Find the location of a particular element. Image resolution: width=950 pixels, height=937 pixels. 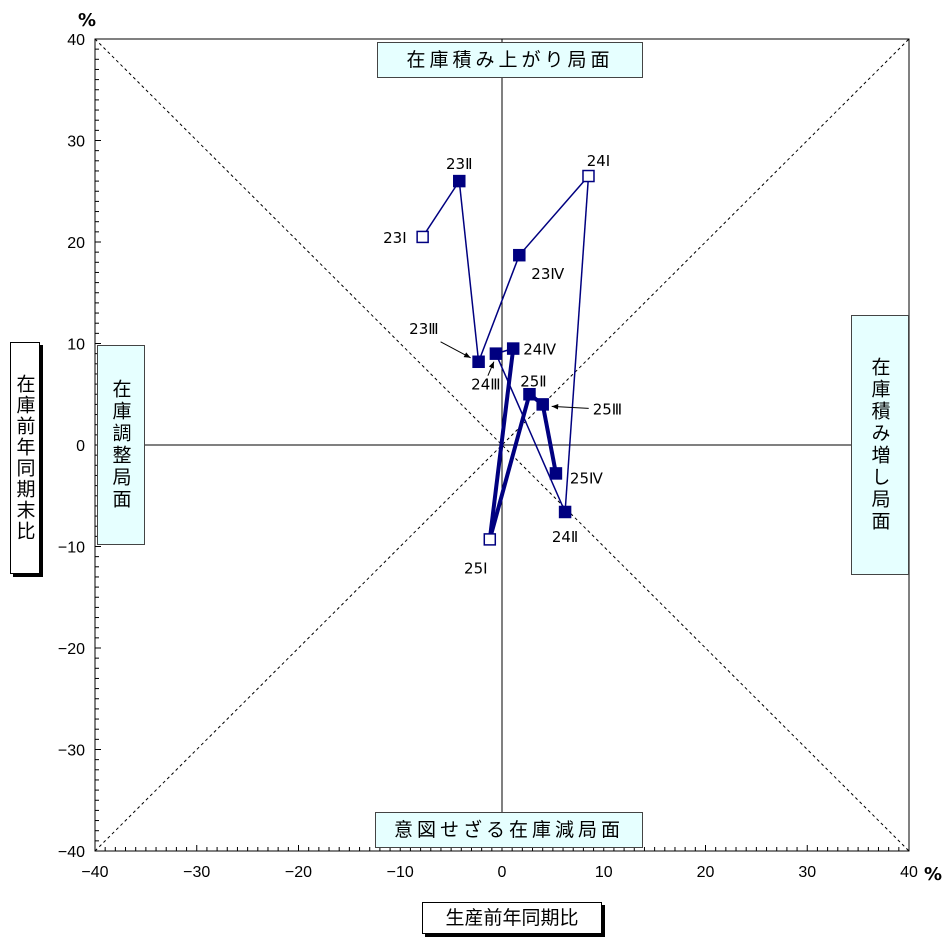

data-point-label: 24Ⅱ is located at coordinates (565, 537).